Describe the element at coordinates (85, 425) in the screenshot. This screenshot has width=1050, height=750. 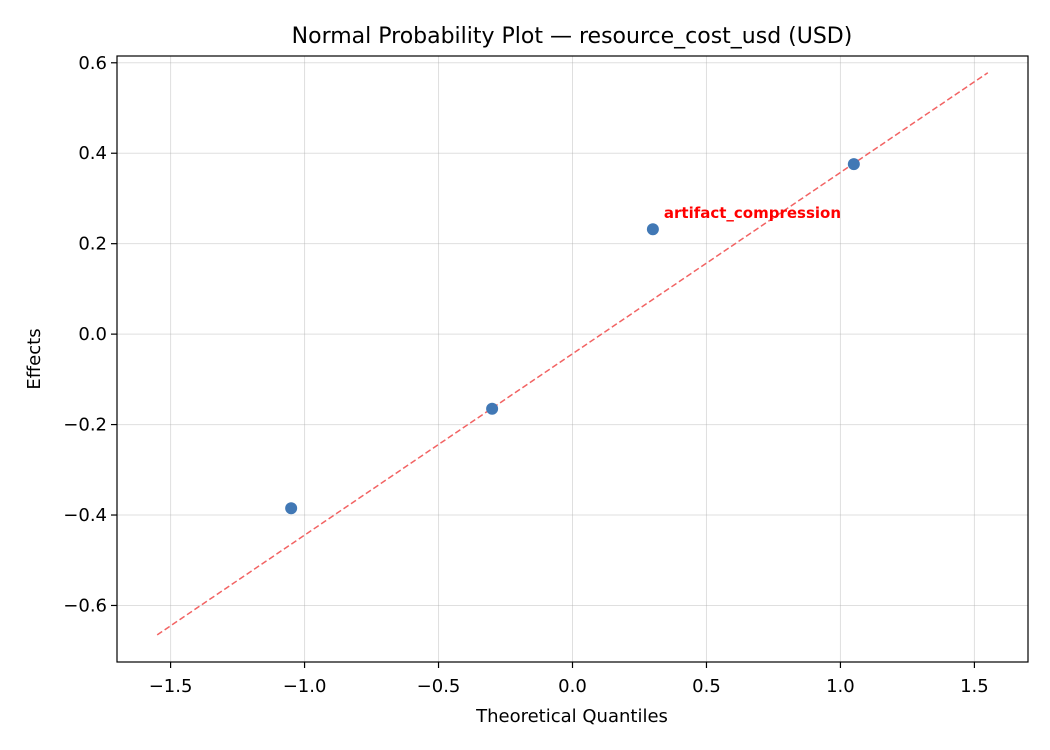
I see `y-tick-label: −0.2` at that location.